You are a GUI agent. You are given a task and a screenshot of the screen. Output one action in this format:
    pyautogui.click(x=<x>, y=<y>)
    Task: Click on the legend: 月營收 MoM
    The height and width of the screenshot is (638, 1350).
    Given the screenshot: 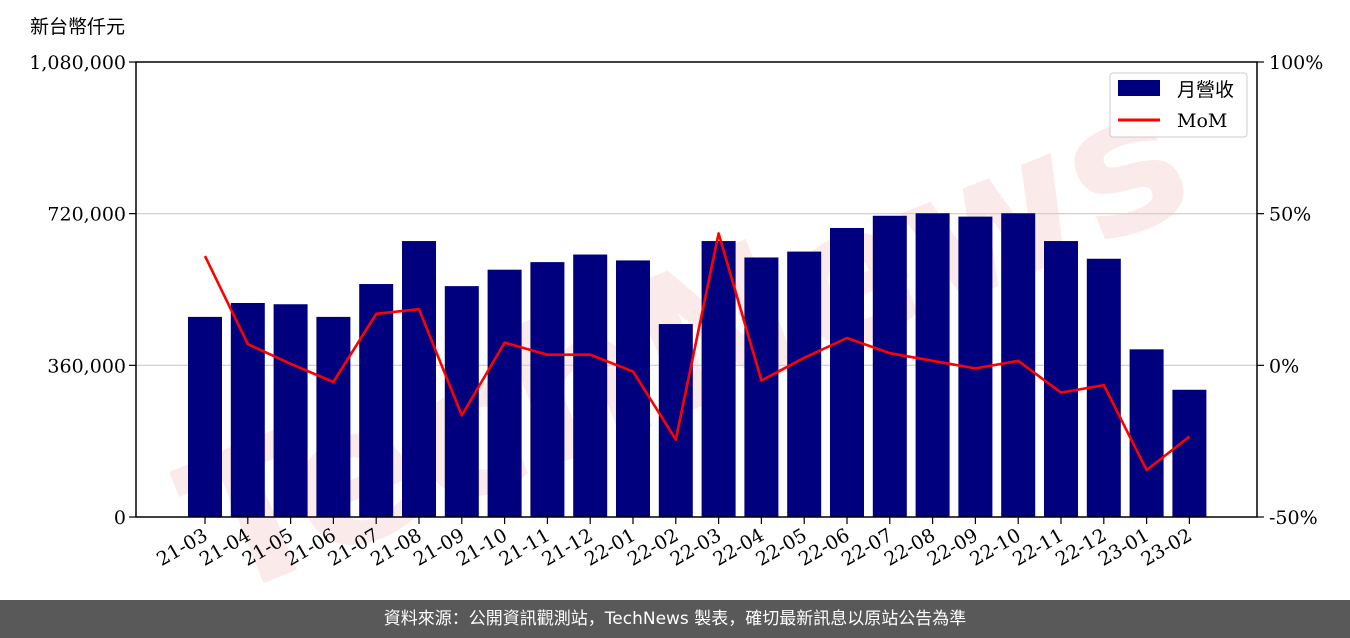 What is the action you would take?
    pyautogui.click(x=1178, y=105)
    